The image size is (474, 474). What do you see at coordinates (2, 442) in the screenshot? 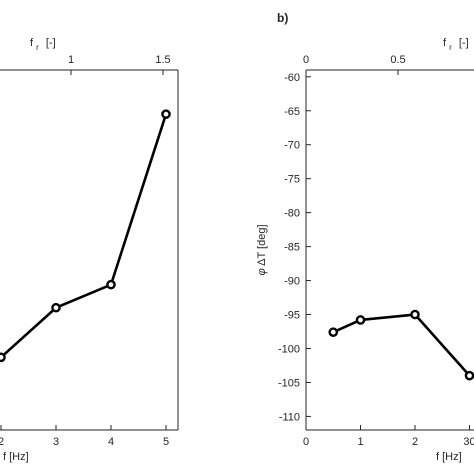
I see `panel-a-bottom-tick-label: 2` at bounding box center [2, 442].